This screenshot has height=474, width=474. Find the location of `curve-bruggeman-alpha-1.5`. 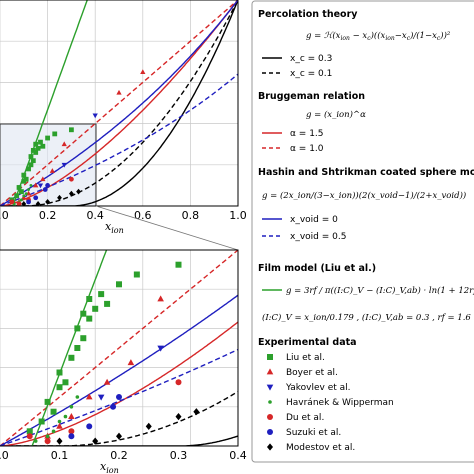

curve-bruggeman-alpha-1.5 is located at coordinates (119, 383).